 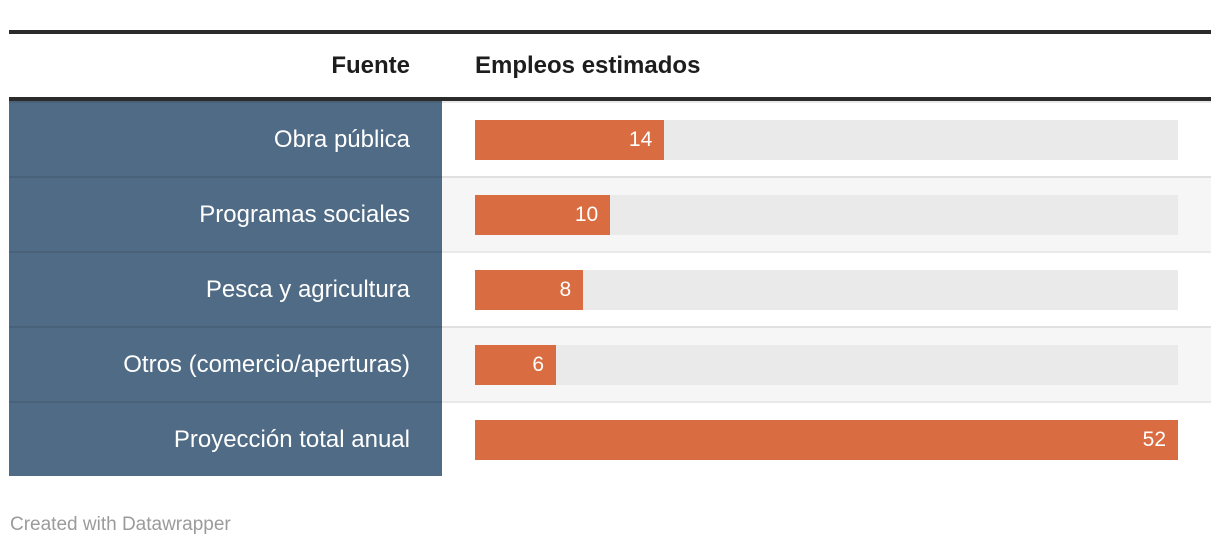 I want to click on value-bar: 52, so click(x=826, y=439).